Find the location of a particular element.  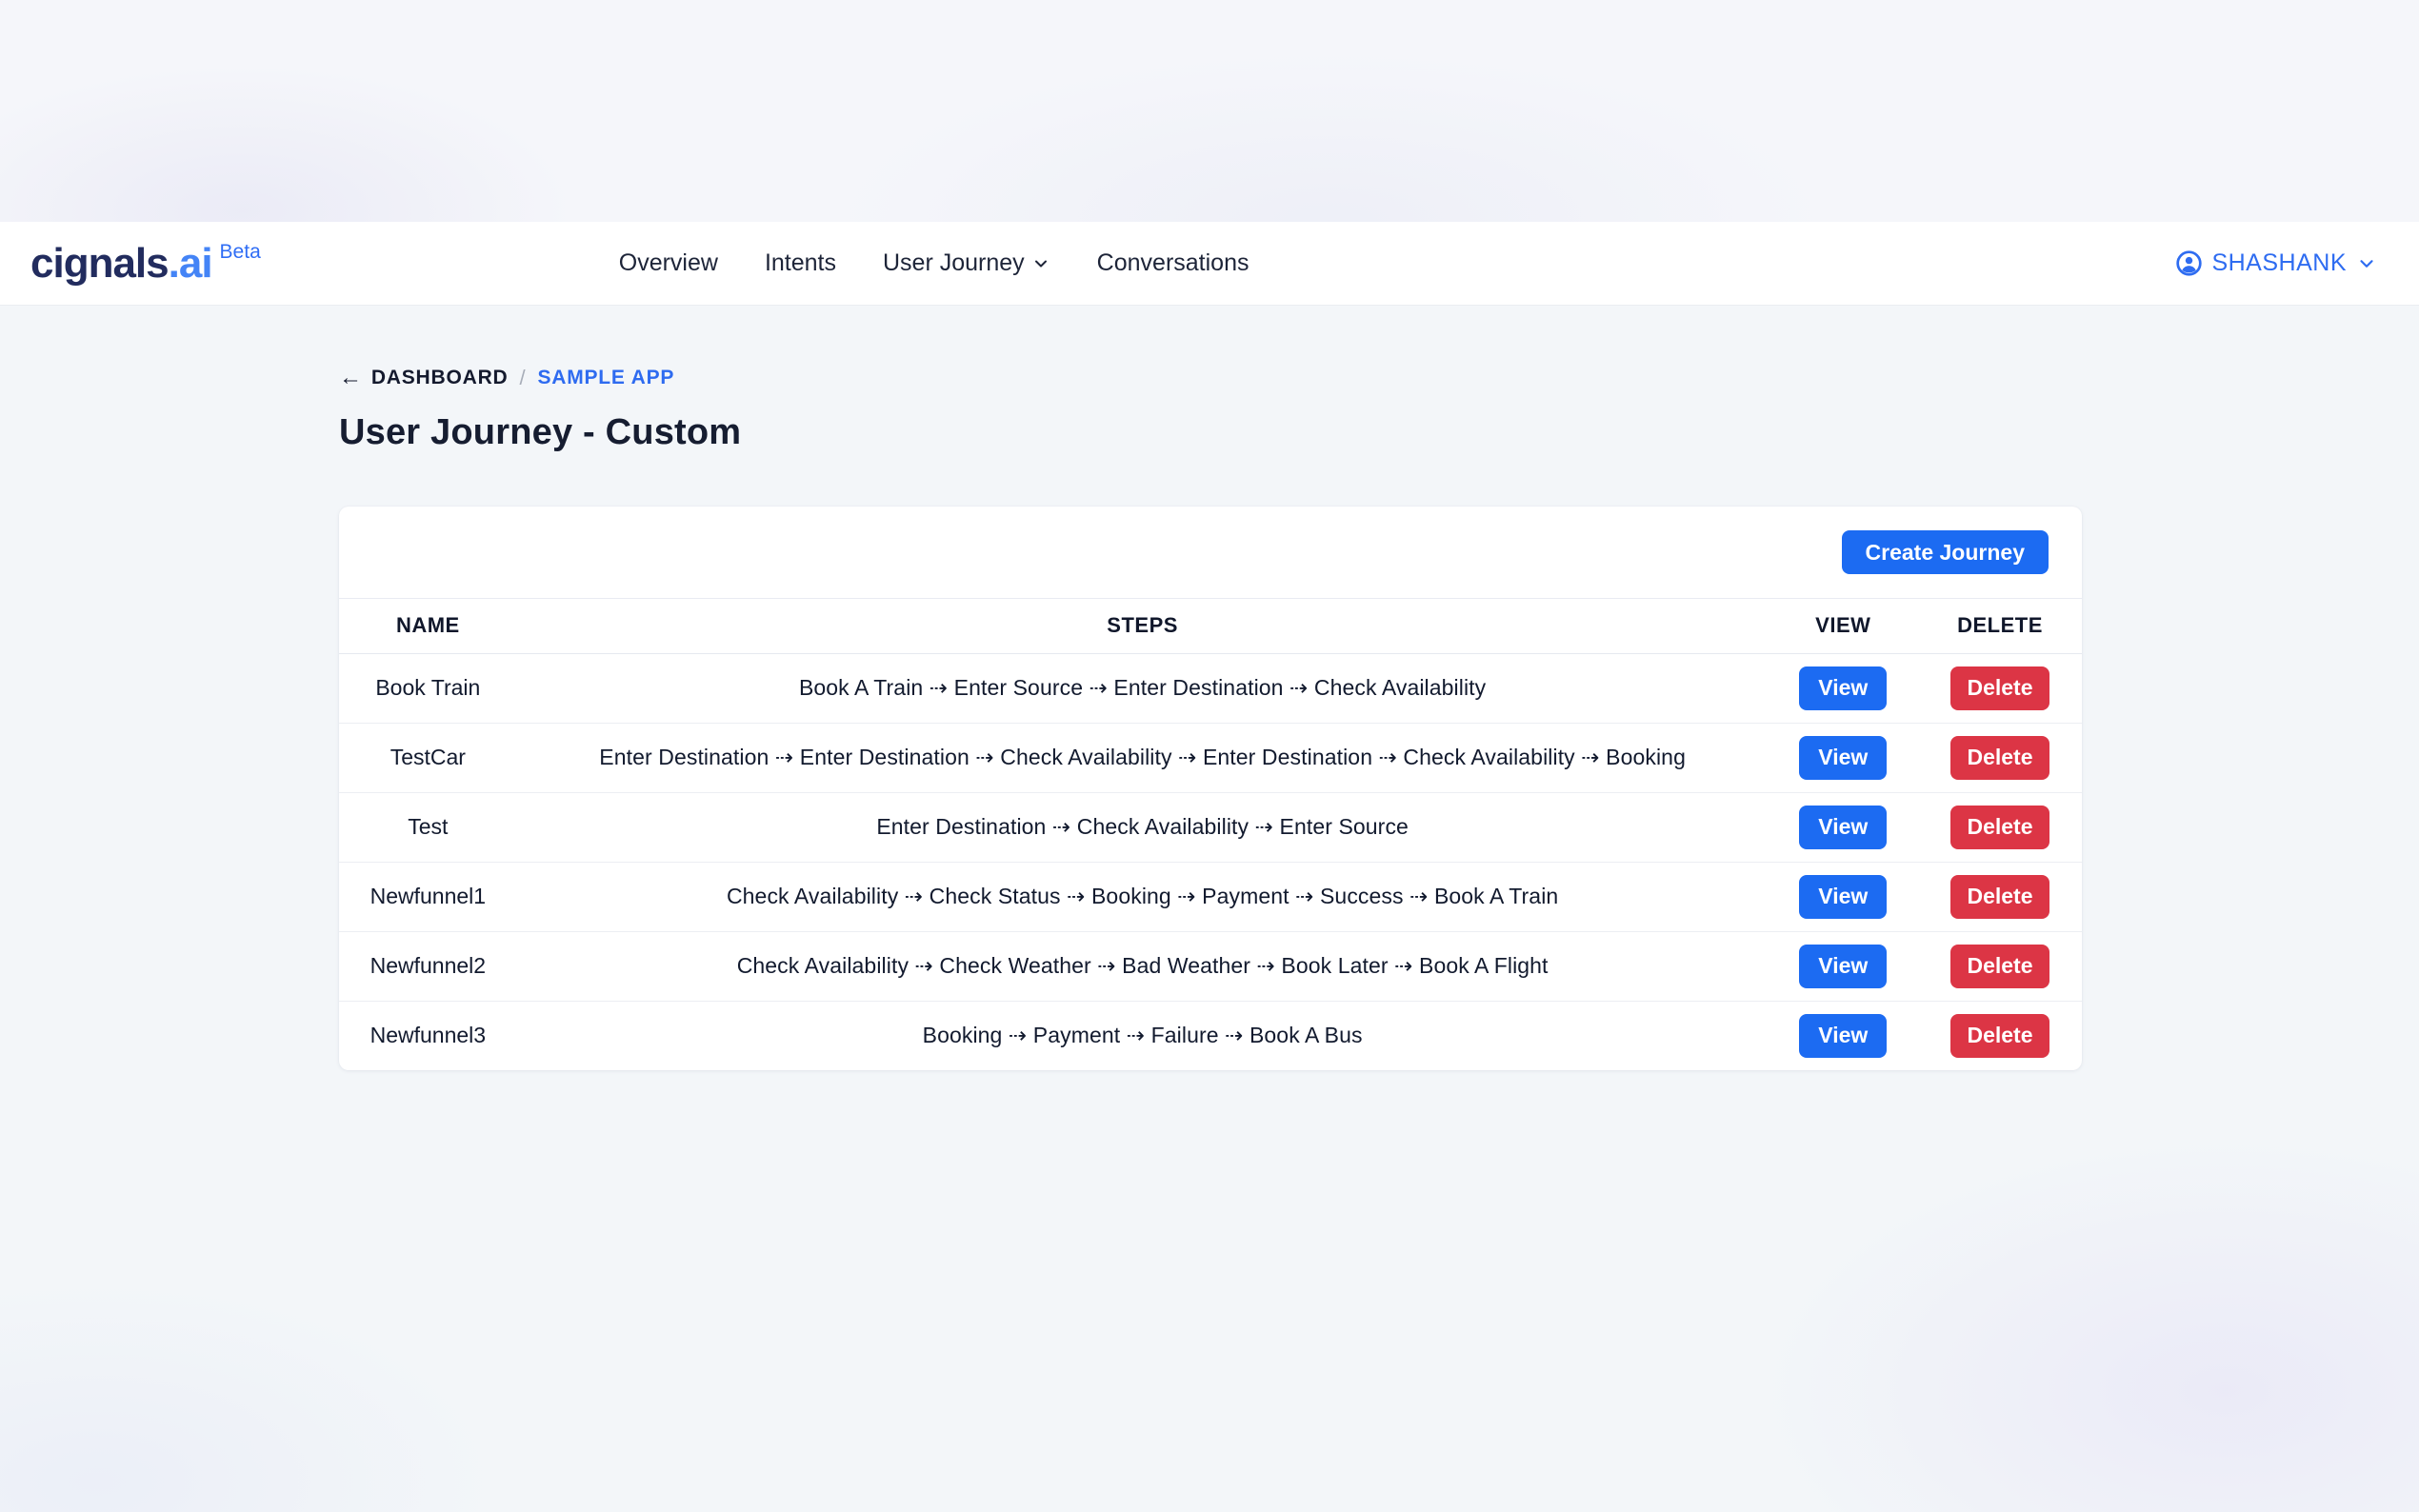

nav-item-label: Conversations is located at coordinates (1172, 262).